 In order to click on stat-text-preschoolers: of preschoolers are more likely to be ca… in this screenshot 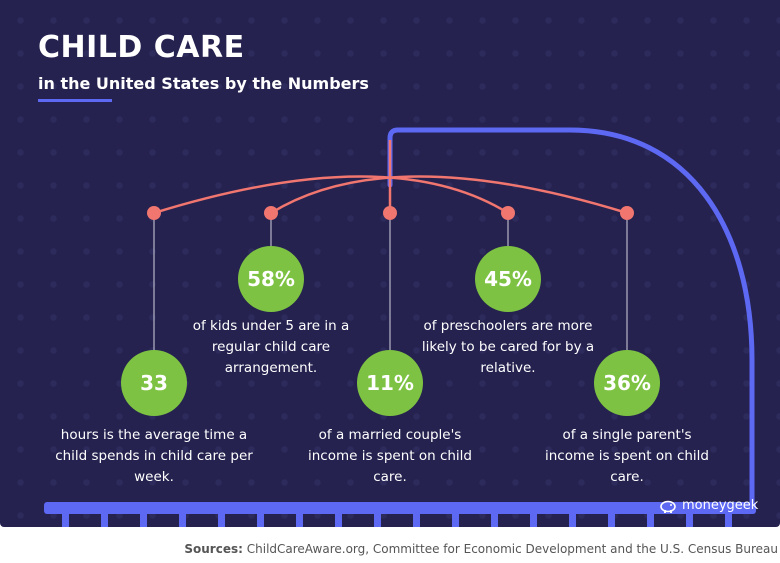, I will do `click(508, 347)`.